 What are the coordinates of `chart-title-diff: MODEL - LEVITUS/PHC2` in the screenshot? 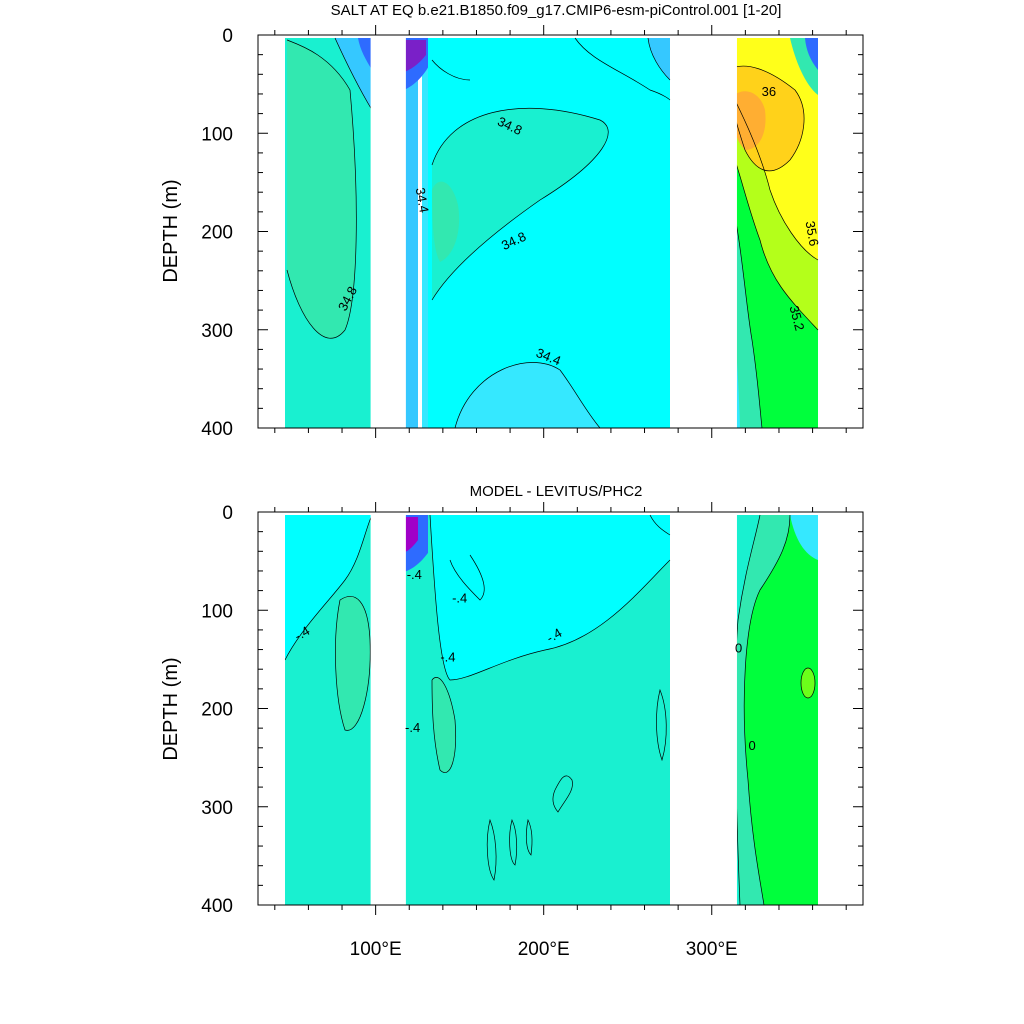 It's located at (556, 491).